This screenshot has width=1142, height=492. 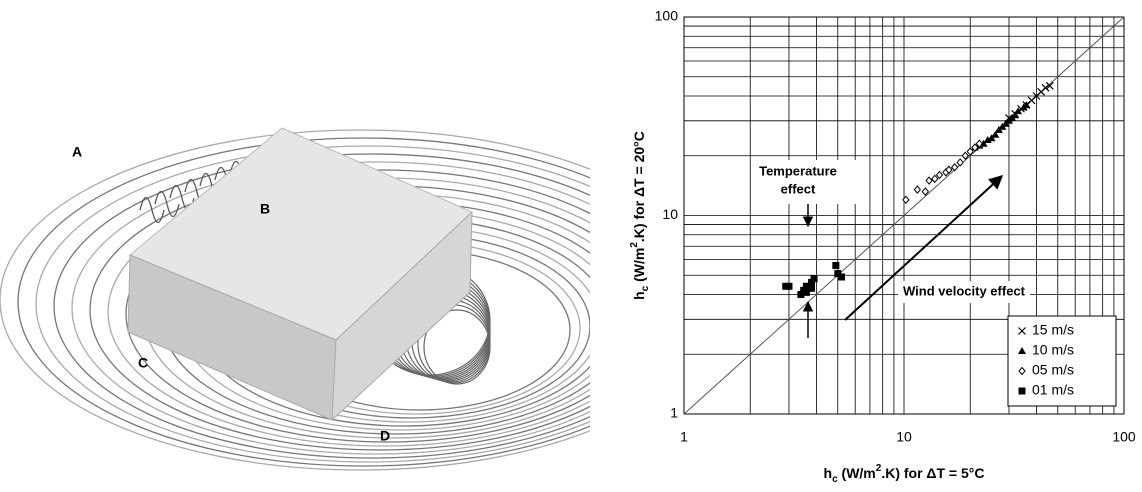 I want to click on axis-title: hc (W/m2.K) for ΔT = 5°C, so click(x=904, y=474).